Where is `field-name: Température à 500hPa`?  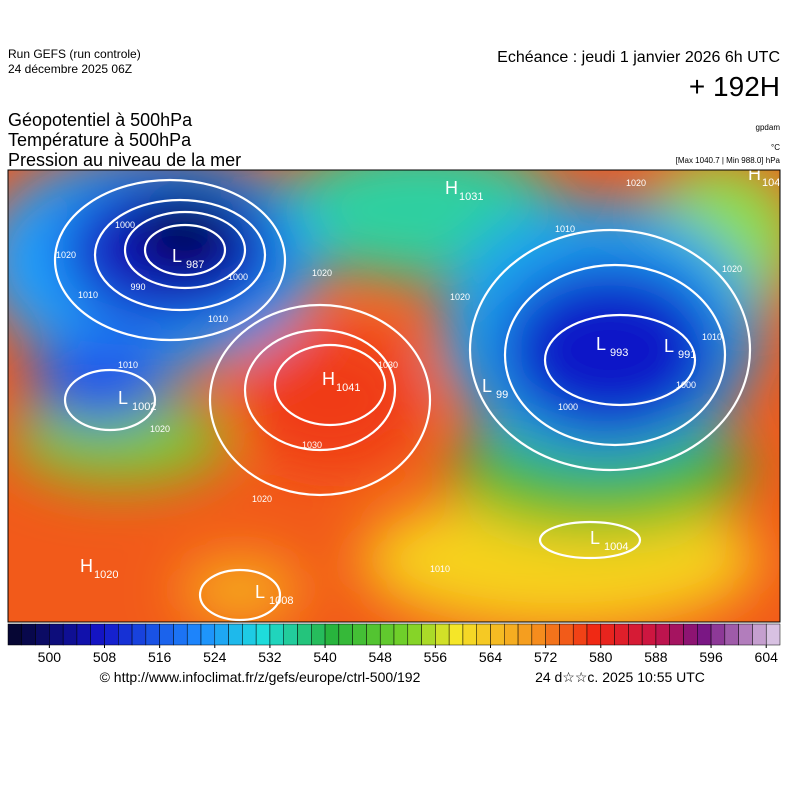
field-name: Température à 500hPa is located at coordinates (100, 140).